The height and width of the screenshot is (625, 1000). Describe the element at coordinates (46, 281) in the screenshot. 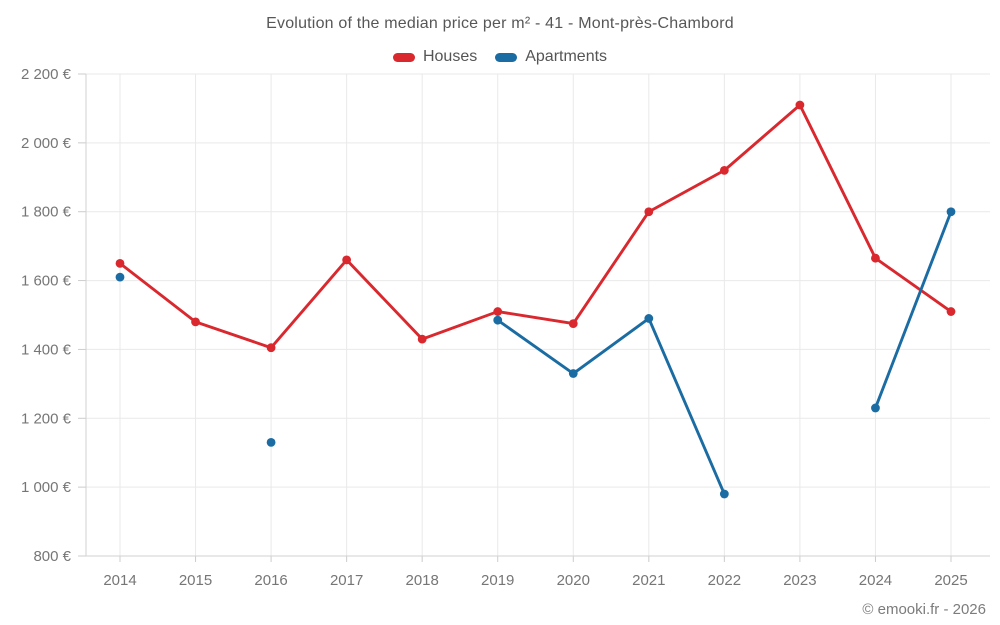

I see `y-tick-label-1600: 1 600 €` at that location.